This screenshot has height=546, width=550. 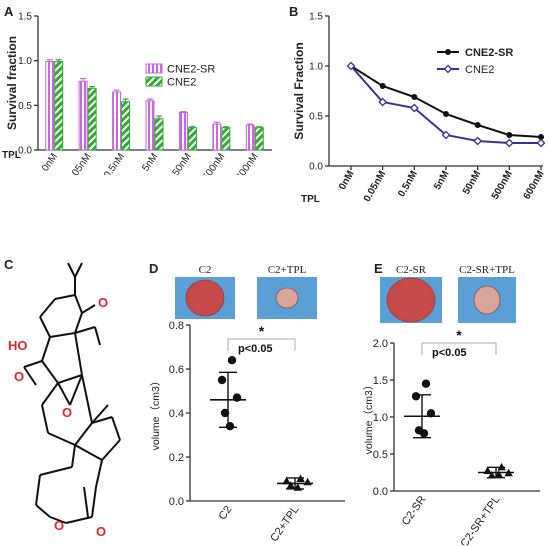 What do you see at coordinates (347, 180) in the screenshot?
I see `b-x-tick-label: 0nM` at bounding box center [347, 180].